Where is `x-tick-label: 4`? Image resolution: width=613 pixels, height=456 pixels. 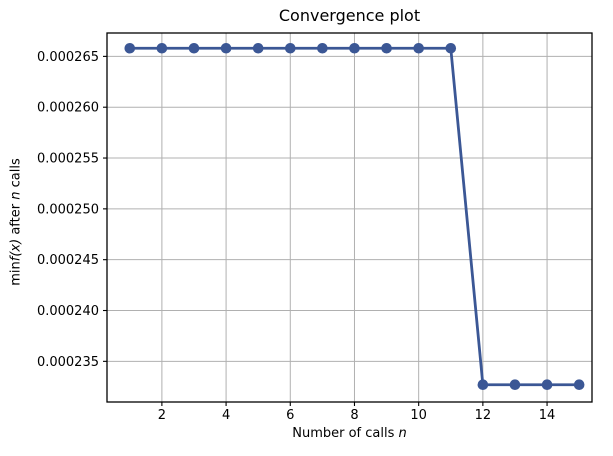 x-tick-label: 4 is located at coordinates (226, 415).